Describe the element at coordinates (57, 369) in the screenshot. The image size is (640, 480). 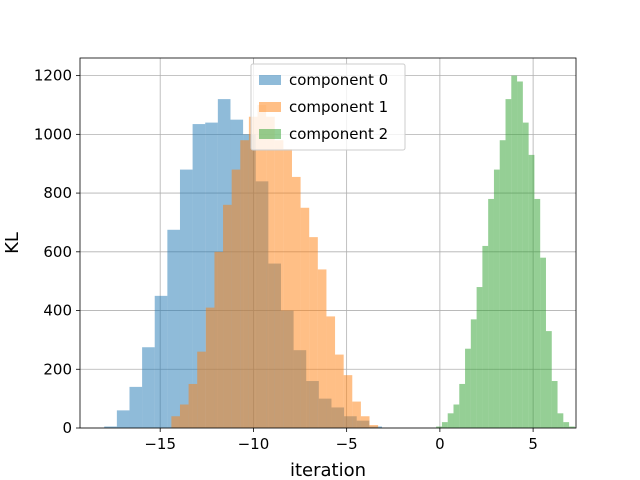
I see `y-tick-label: 200` at that location.